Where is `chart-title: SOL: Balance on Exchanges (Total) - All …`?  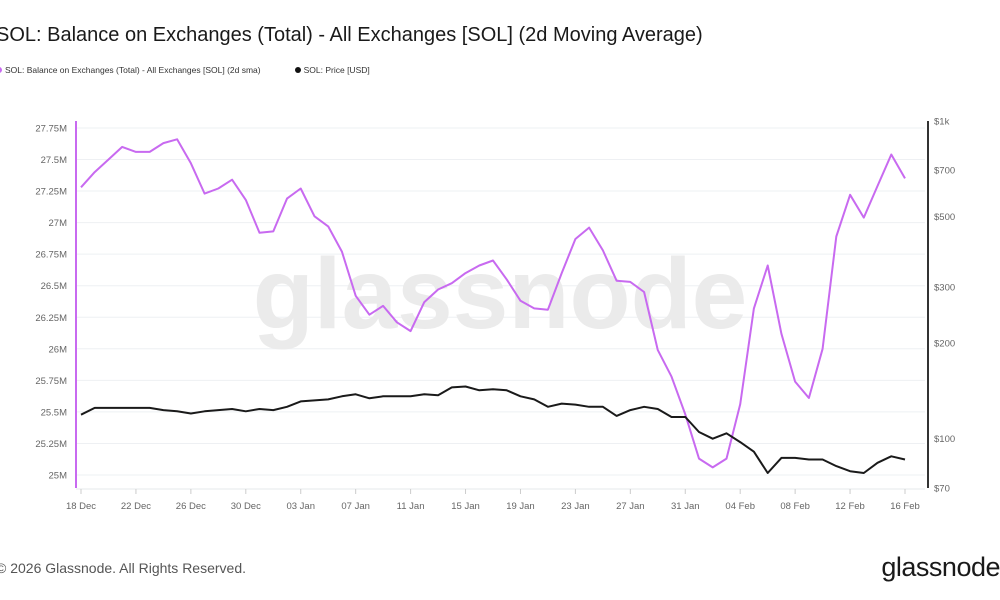 chart-title: SOL: Balance on Exchanges (Total) - All … is located at coordinates (351, 35).